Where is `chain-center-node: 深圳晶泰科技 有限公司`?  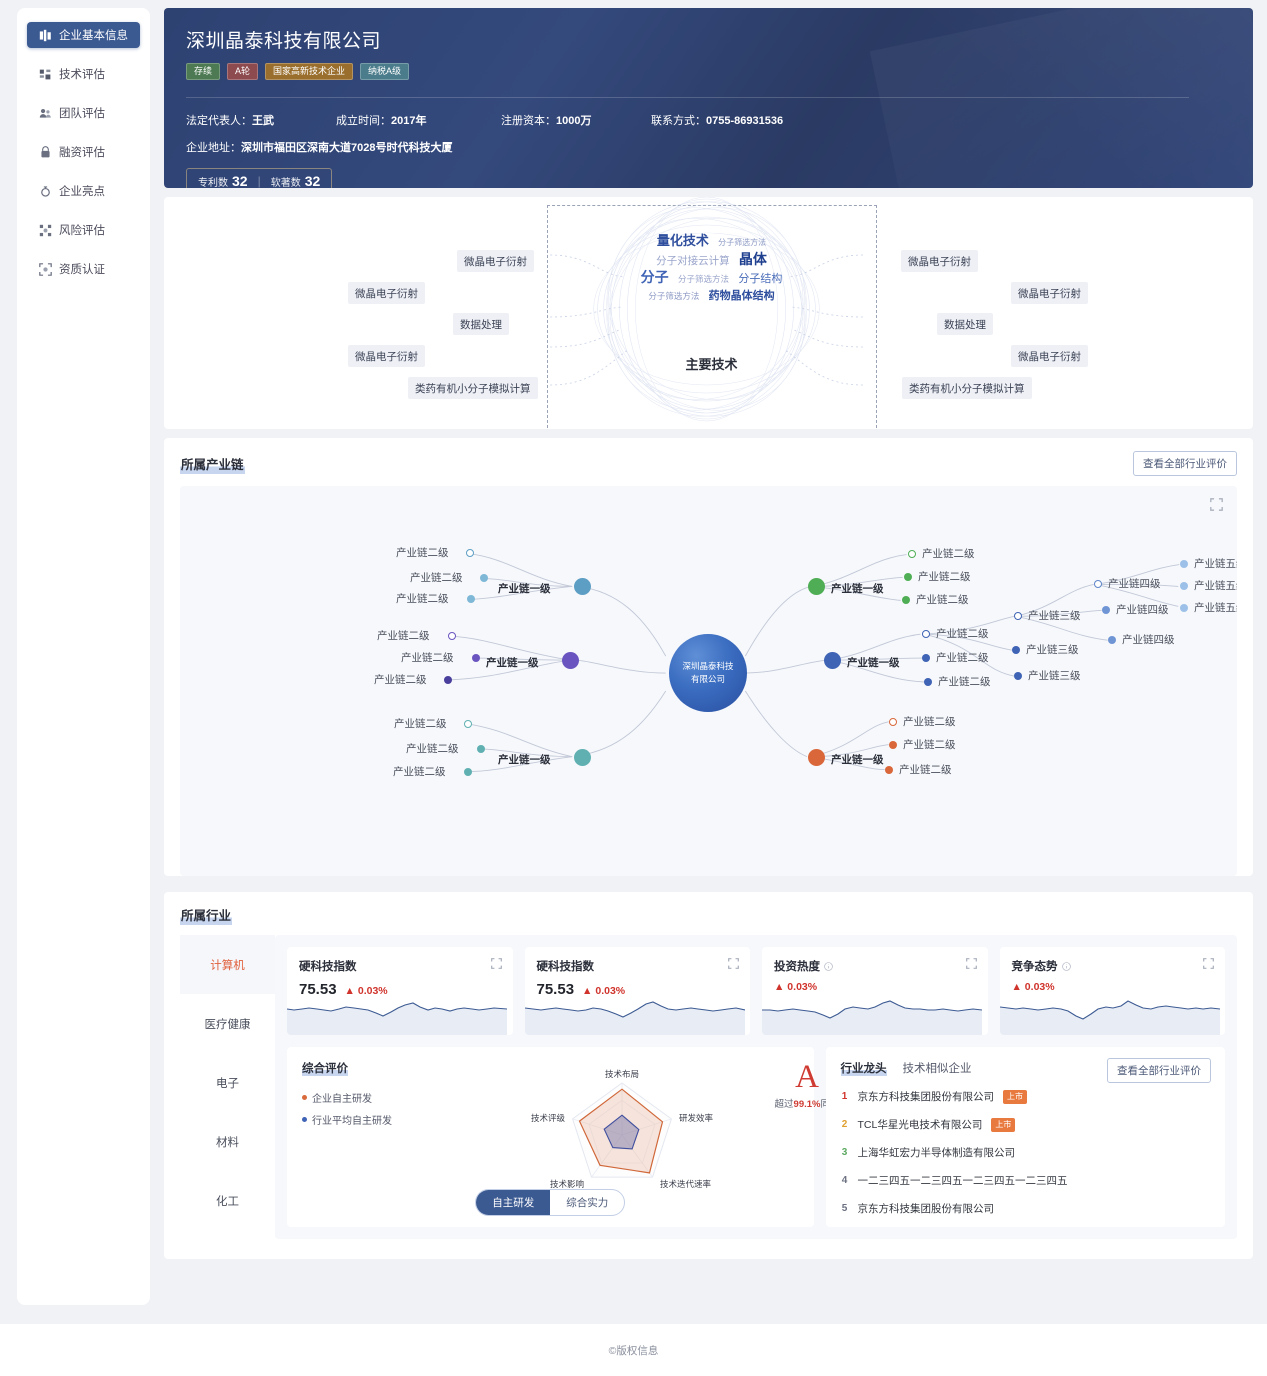
chain-center-node: 深圳晶泰科技 有限公司 is located at coordinates (708, 673).